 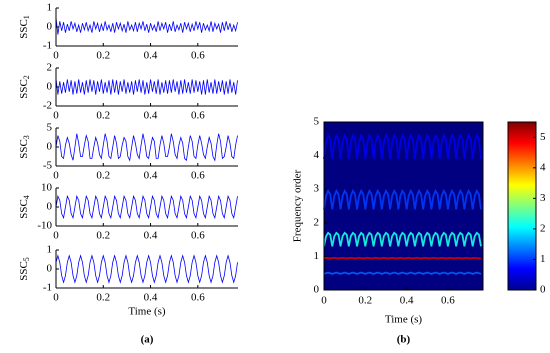 I want to click on y-label-sub: 3, so click(x=26, y=137).